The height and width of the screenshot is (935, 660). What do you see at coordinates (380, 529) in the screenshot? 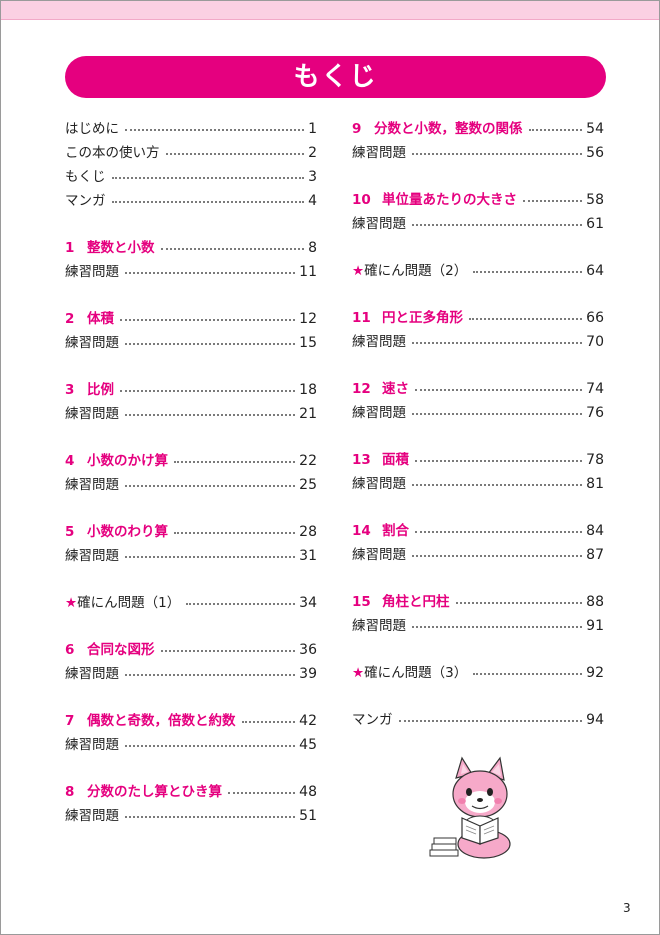
I see `chapter-title: 14 割合` at bounding box center [380, 529].